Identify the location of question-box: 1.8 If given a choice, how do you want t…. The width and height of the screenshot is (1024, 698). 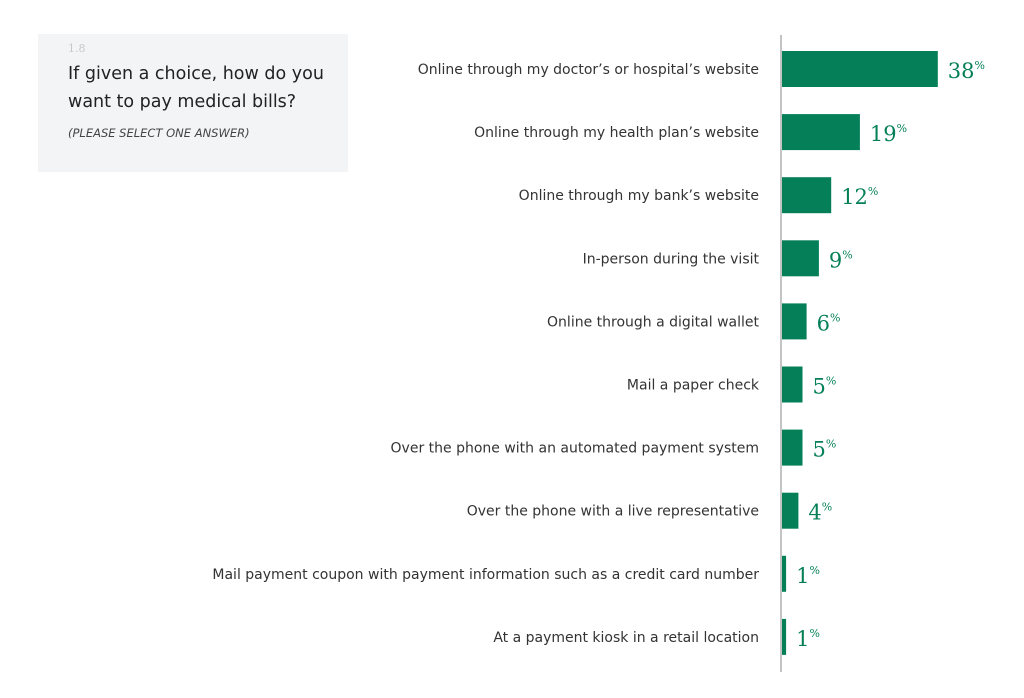
(193, 103).